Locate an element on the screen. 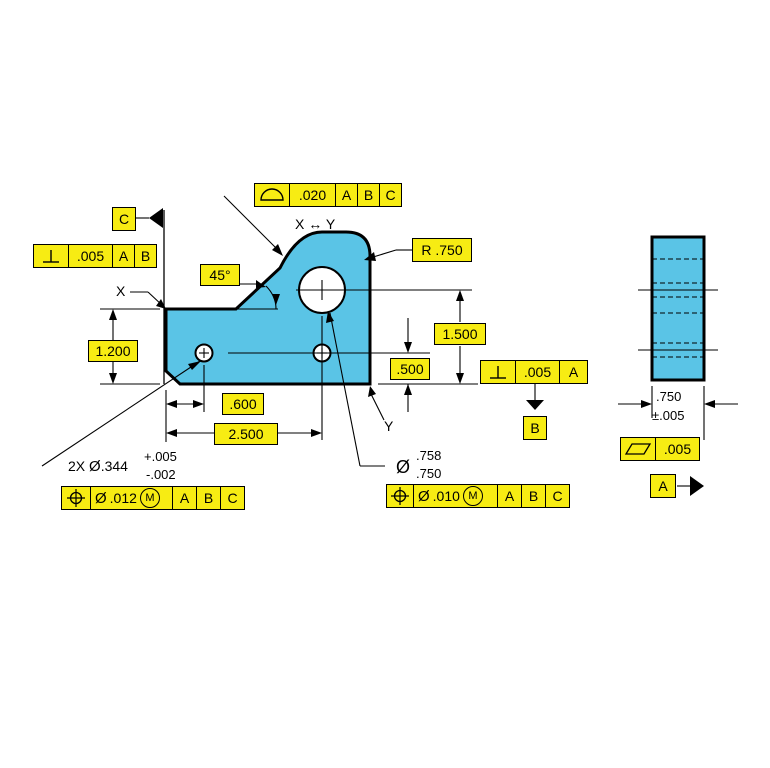 The height and width of the screenshot is (768, 770). dim-hole-x1: .600 is located at coordinates (243, 404).